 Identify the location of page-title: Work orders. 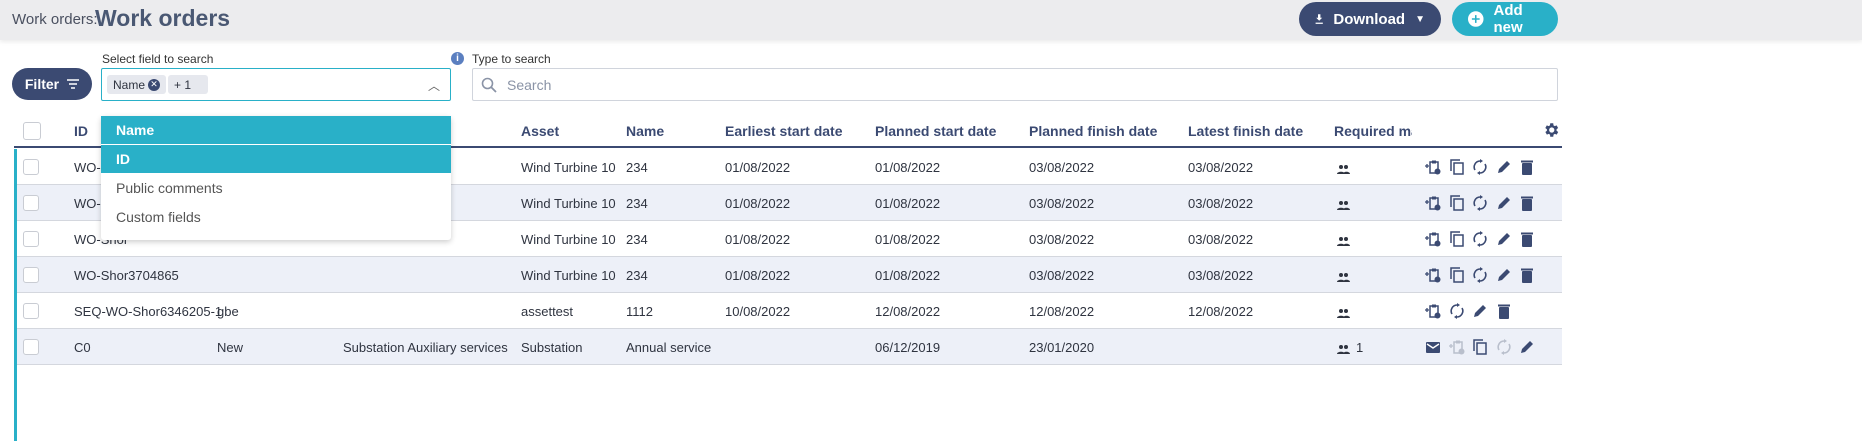
(163, 18).